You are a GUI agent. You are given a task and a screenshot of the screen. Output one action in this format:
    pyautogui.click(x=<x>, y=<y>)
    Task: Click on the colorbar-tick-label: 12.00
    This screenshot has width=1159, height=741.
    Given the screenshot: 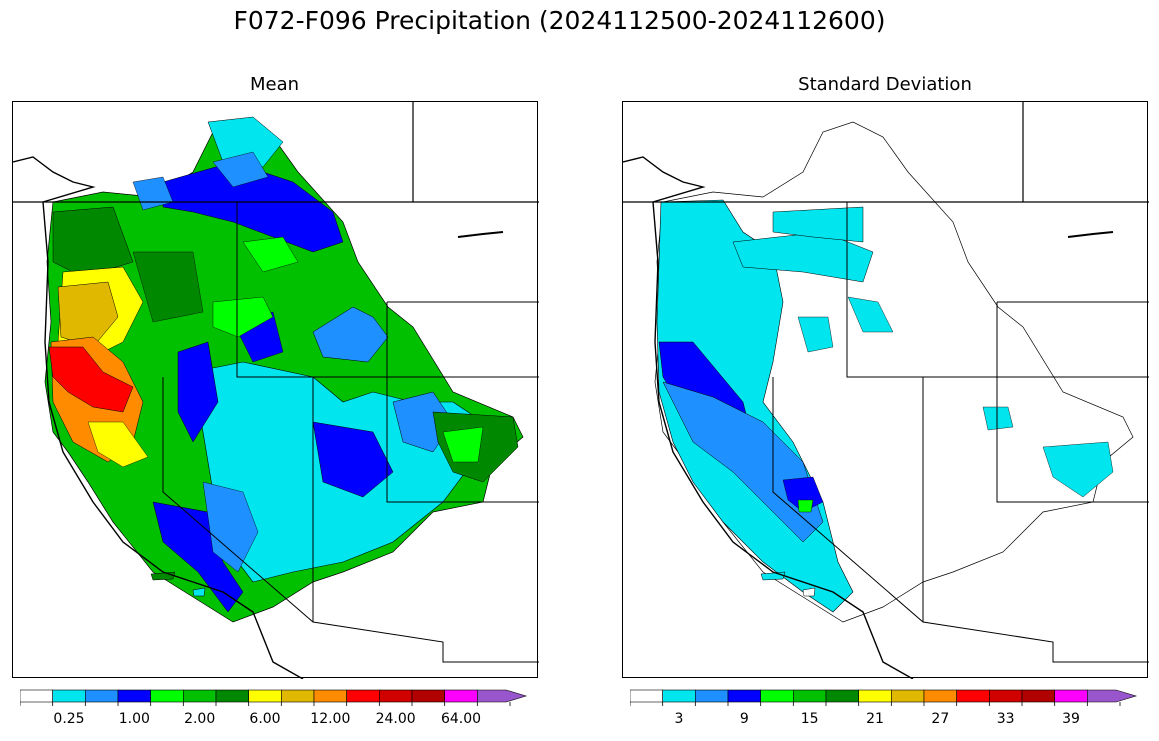 What is the action you would take?
    pyautogui.click(x=330, y=719)
    